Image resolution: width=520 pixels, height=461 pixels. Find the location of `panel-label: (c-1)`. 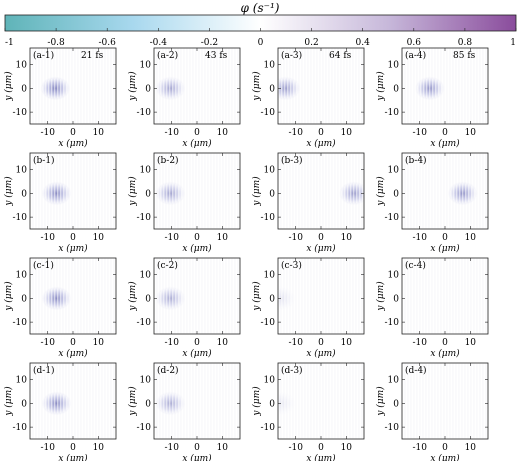

panel-label: (c-1) is located at coordinates (43, 265).